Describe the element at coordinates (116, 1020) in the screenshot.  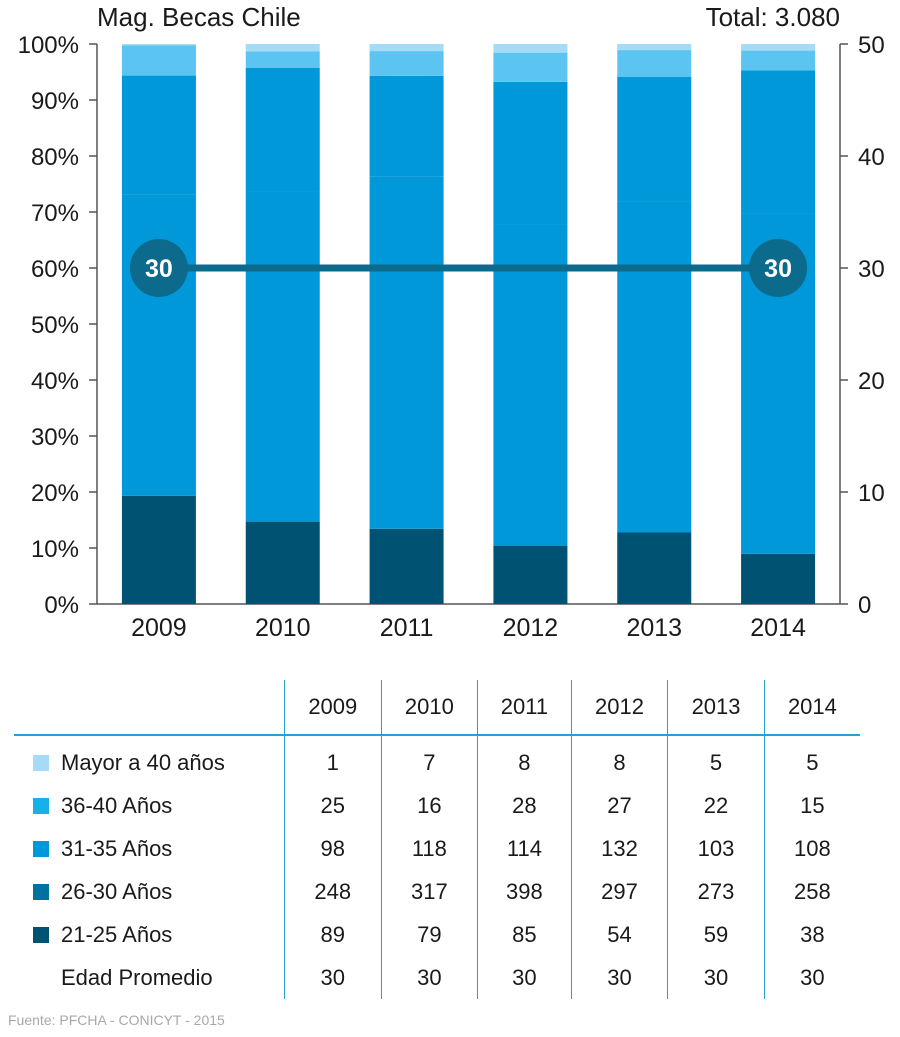
I see `source-note: Fuente: PFCHA - CONICYT - 2015` at that location.